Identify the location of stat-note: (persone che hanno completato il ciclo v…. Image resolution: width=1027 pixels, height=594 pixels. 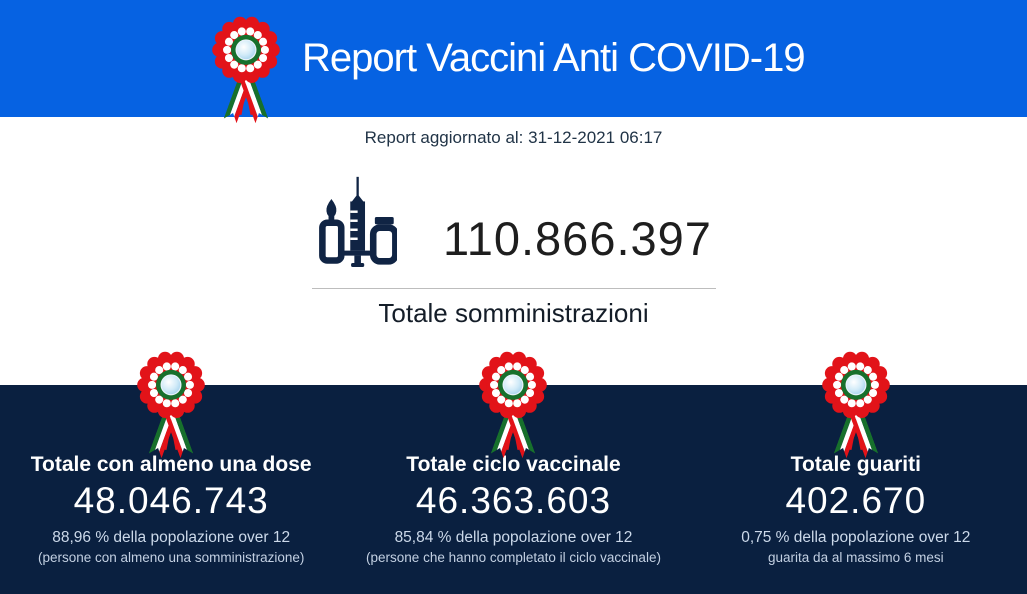
(513, 557).